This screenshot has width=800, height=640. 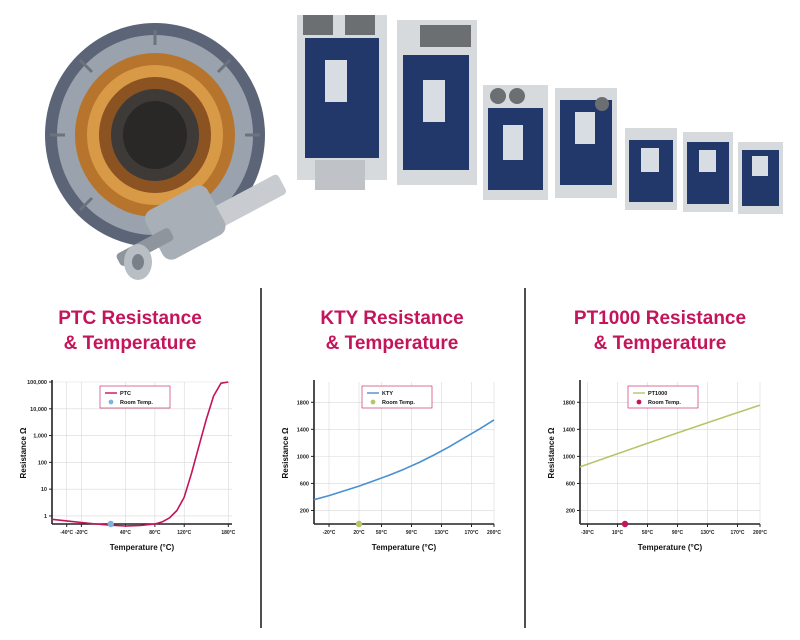 I want to click on pt1000-y-tick-label-2: 1000, so click(x=569, y=457).